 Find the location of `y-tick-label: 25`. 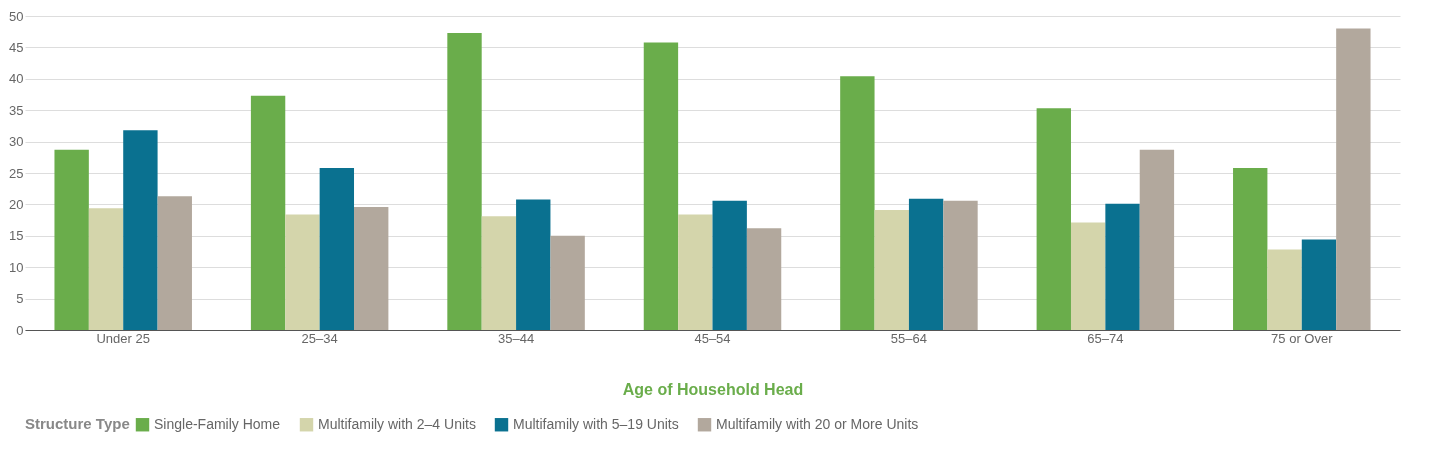

y-tick-label: 25 is located at coordinates (16, 173).